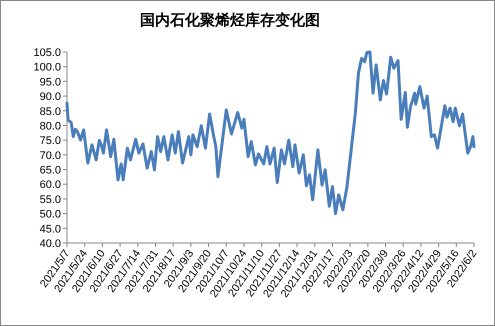 The width and height of the screenshot is (495, 326). What do you see at coordinates (47, 53) in the screenshot?
I see `y-tick-label: 105.0` at bounding box center [47, 53].